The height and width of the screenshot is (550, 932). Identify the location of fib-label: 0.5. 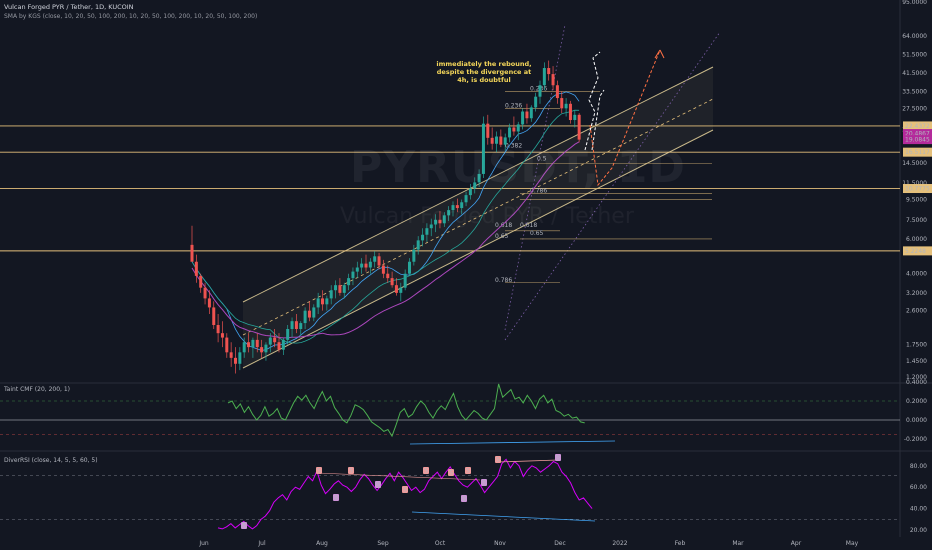
(542, 158).